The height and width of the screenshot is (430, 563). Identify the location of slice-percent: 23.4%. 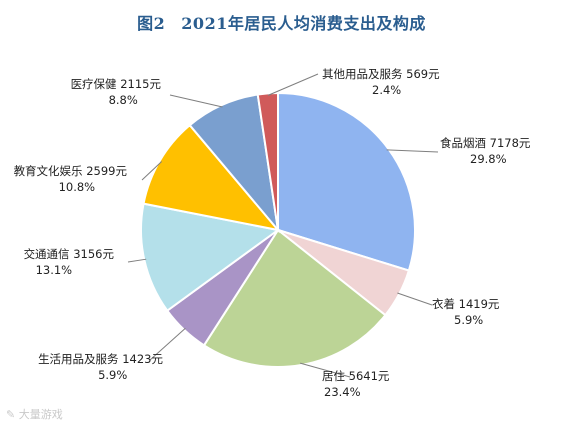
(342, 392).